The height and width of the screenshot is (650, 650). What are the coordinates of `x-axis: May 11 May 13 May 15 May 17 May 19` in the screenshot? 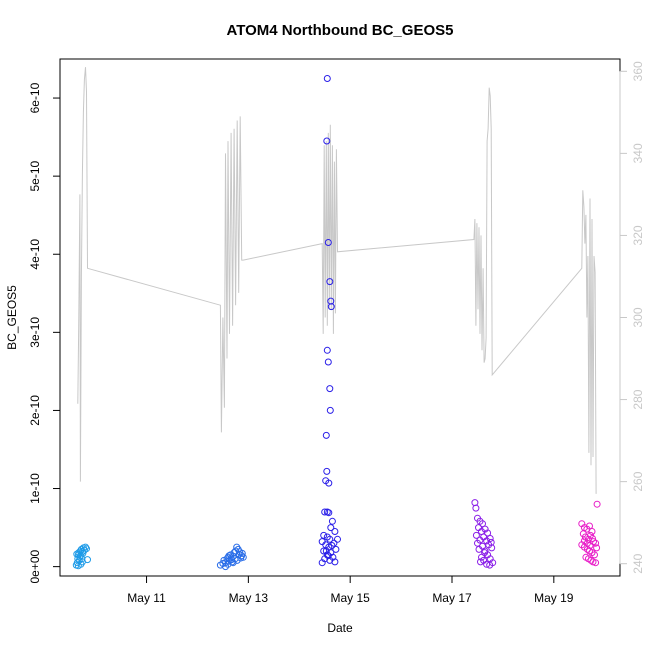 It's located at (350, 590).